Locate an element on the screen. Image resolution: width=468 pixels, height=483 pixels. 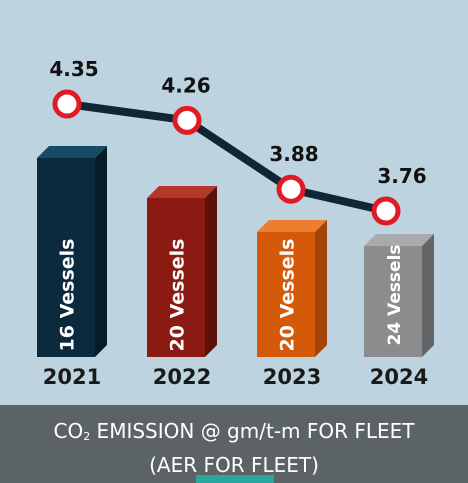
bar-label-2023: 20 Vessels is located at coordinates (288, 295).